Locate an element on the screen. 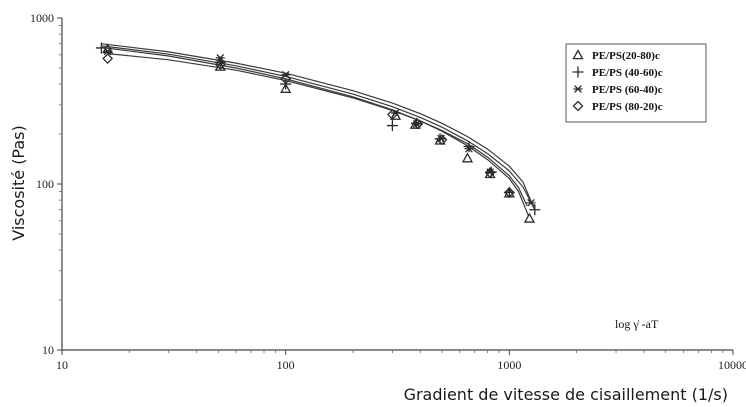 This screenshot has width=746, height=407. legend-box is located at coordinates (636, 83).